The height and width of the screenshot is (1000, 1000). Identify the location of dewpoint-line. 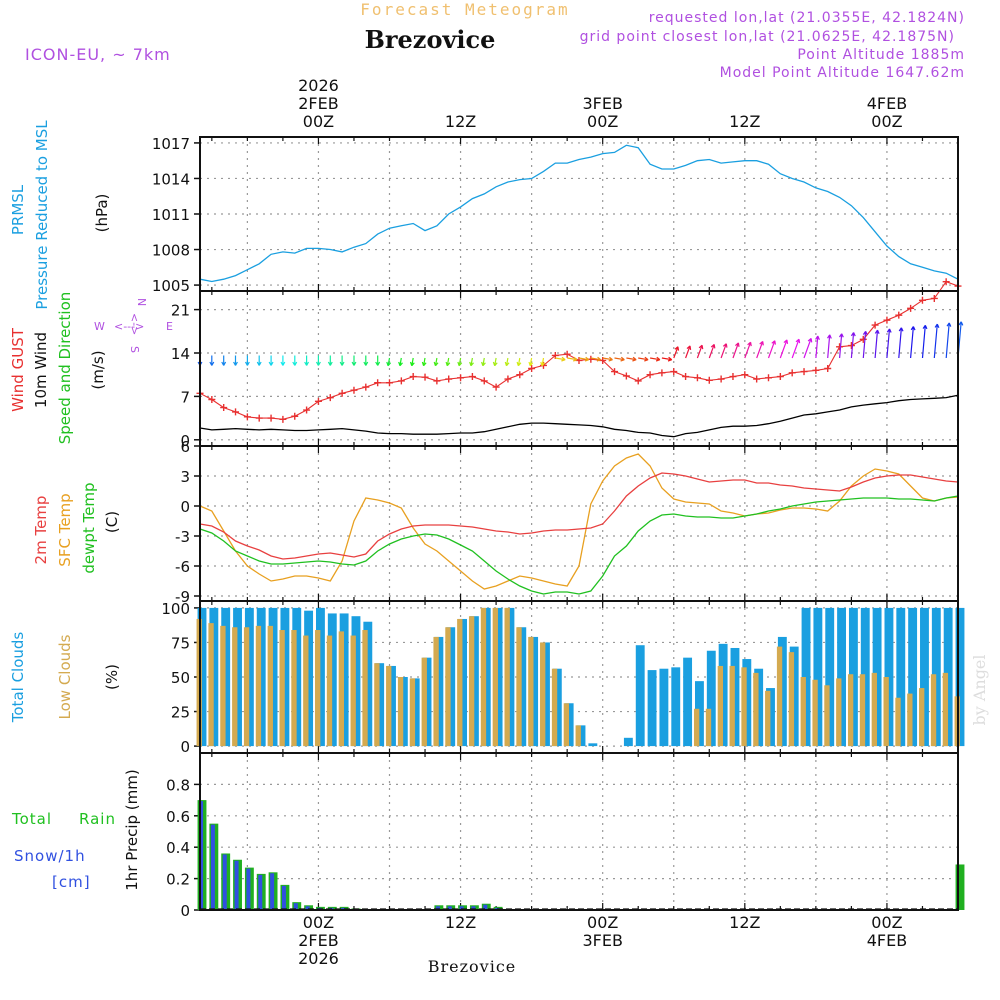
(579, 545).